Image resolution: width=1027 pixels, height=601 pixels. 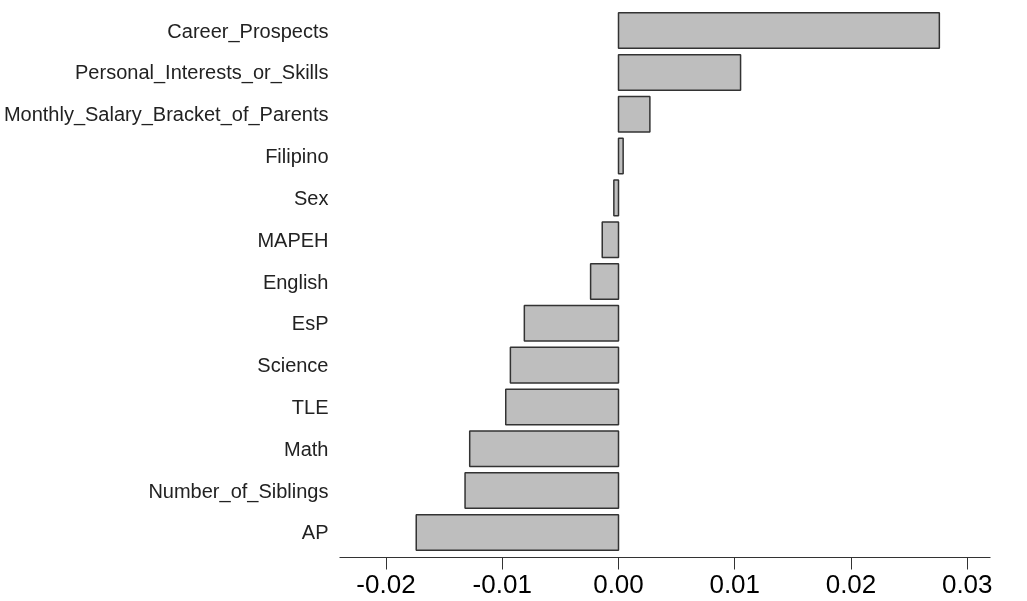 What do you see at coordinates (293, 239) in the screenshot?
I see `y-tick-label: MAPEH` at bounding box center [293, 239].